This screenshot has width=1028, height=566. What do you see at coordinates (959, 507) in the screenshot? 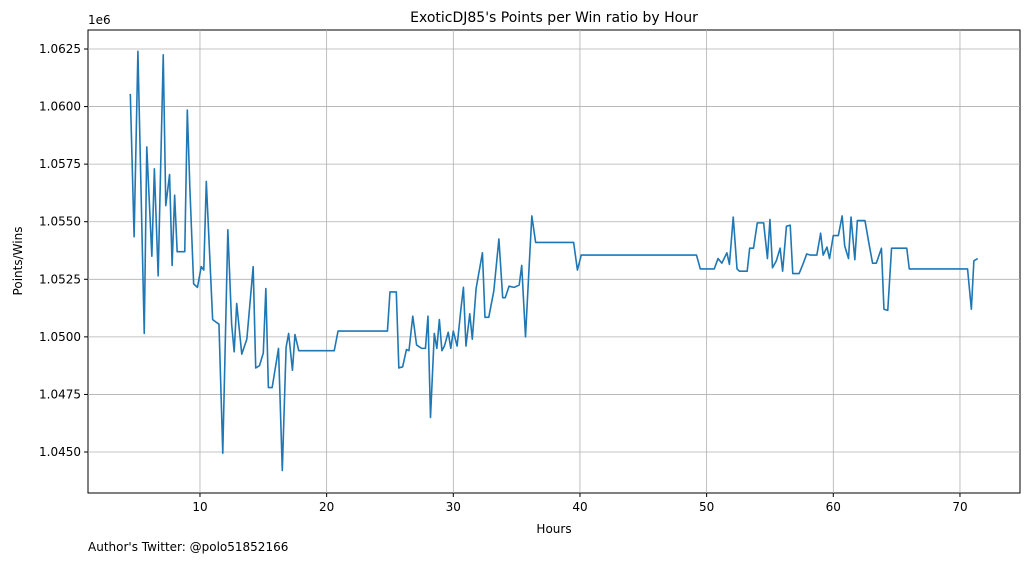
I see `x-tick-label: 70` at bounding box center [959, 507].